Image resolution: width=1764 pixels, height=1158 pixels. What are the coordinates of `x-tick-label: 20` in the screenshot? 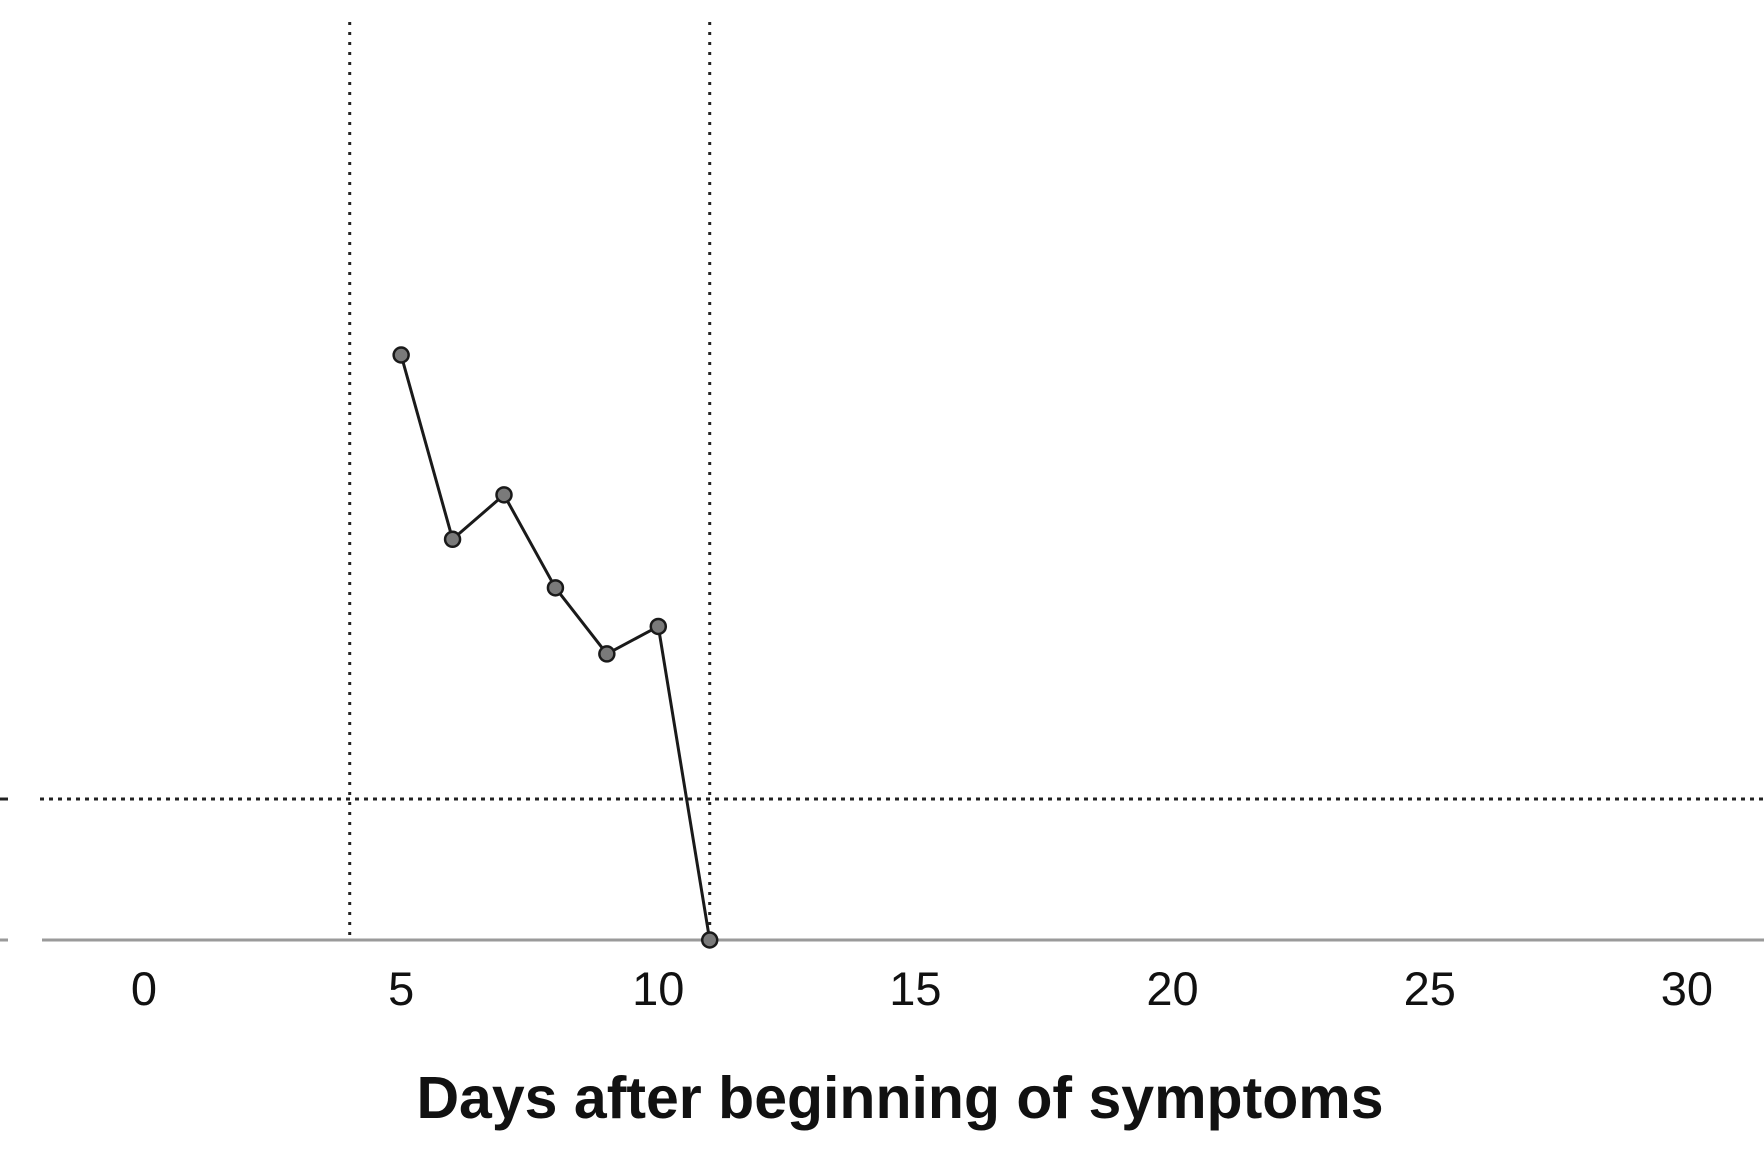 It's located at (1172, 988).